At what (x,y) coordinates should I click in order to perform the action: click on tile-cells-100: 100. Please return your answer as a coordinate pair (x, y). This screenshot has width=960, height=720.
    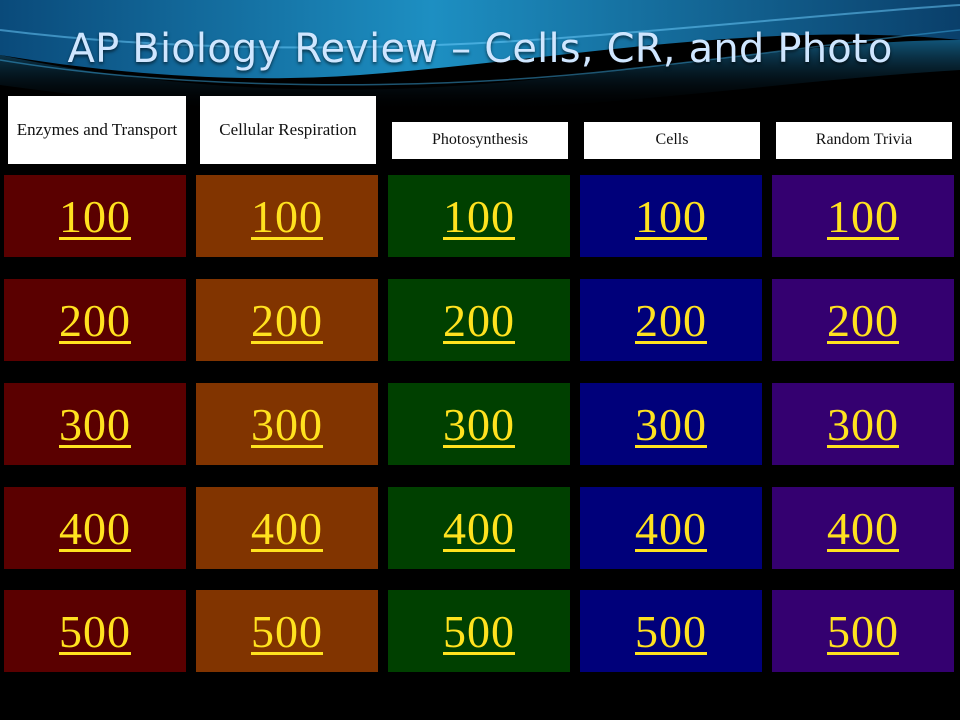
    Looking at the image, I should click on (671, 216).